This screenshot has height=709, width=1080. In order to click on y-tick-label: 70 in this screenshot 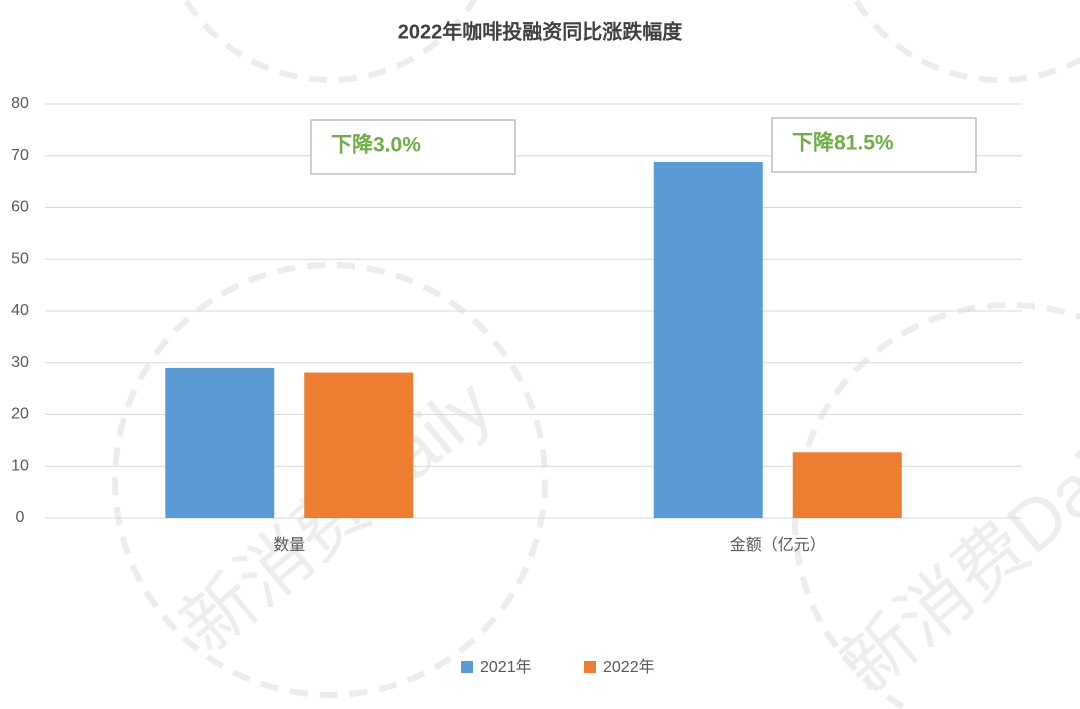, I will do `click(20, 155)`.